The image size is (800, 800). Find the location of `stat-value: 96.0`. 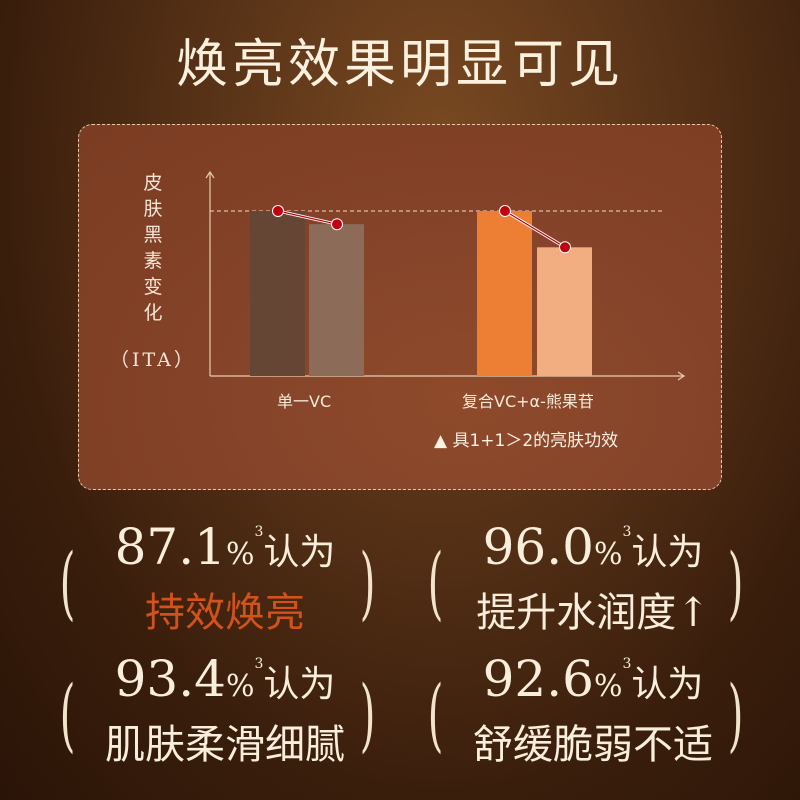

stat-value: 96.0 is located at coordinates (538, 547).